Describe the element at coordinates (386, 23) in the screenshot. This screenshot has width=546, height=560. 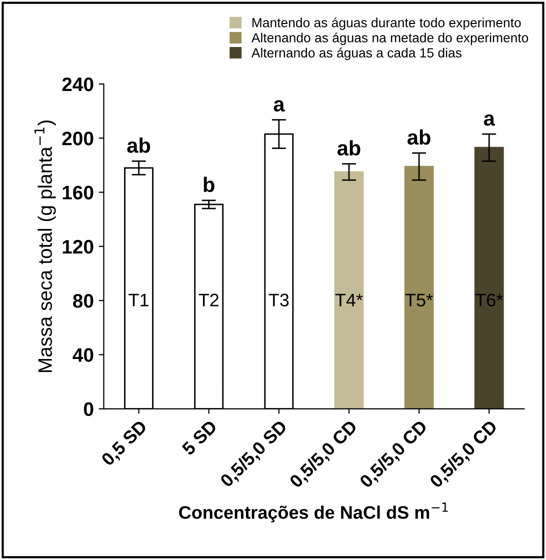
I see `legend-label: Mantendo as águas durante todo experimento` at that location.